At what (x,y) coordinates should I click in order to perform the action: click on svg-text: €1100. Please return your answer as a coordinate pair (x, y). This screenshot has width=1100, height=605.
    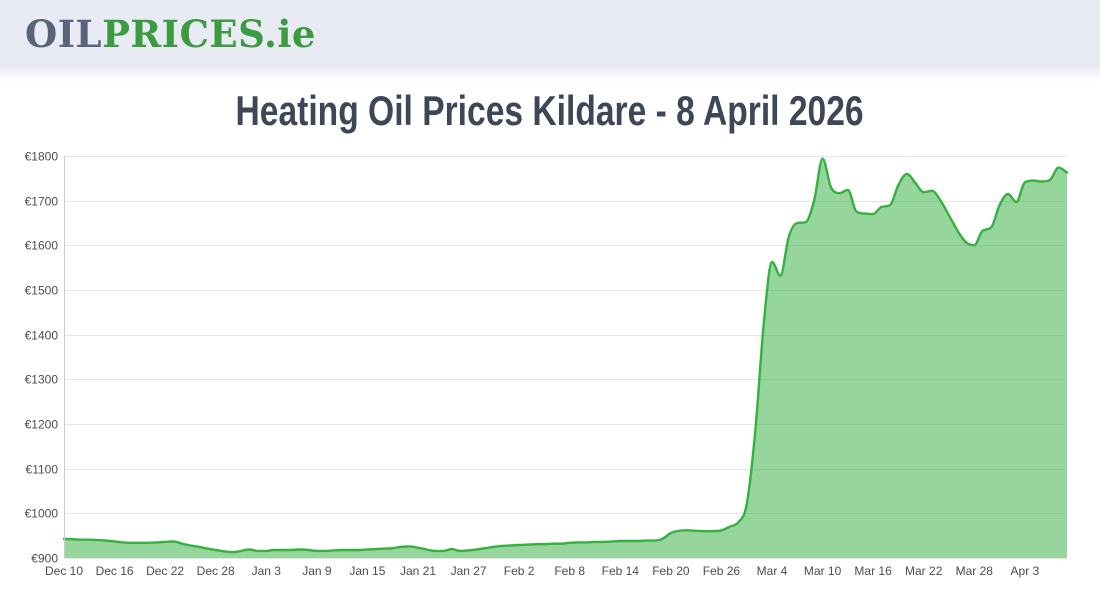
    Looking at the image, I should click on (42, 470).